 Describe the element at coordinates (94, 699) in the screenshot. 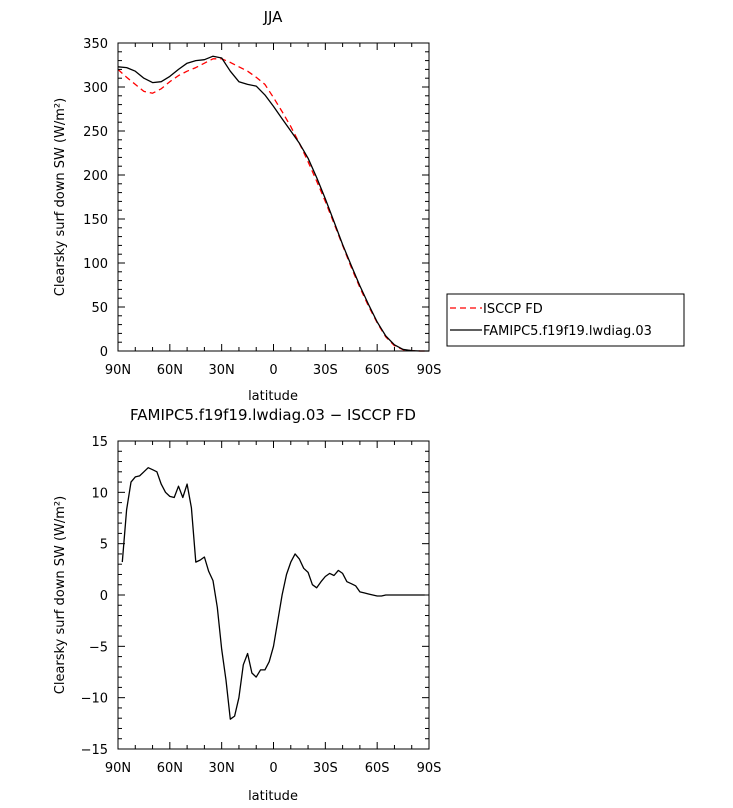

I see `bottom-y-tick-label: −10` at that location.